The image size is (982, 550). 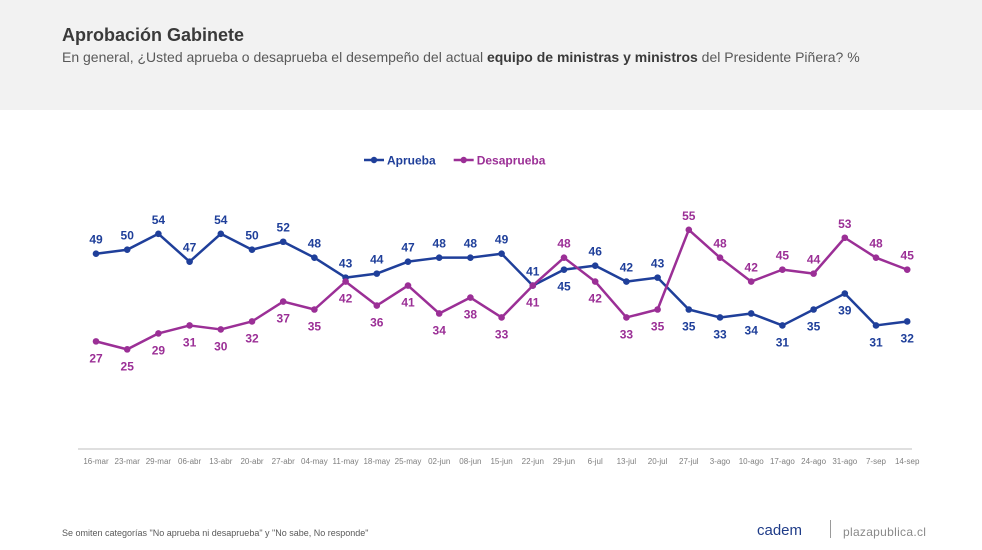 What do you see at coordinates (471, 315) in the screenshot?
I see `data-label: 38` at bounding box center [471, 315].